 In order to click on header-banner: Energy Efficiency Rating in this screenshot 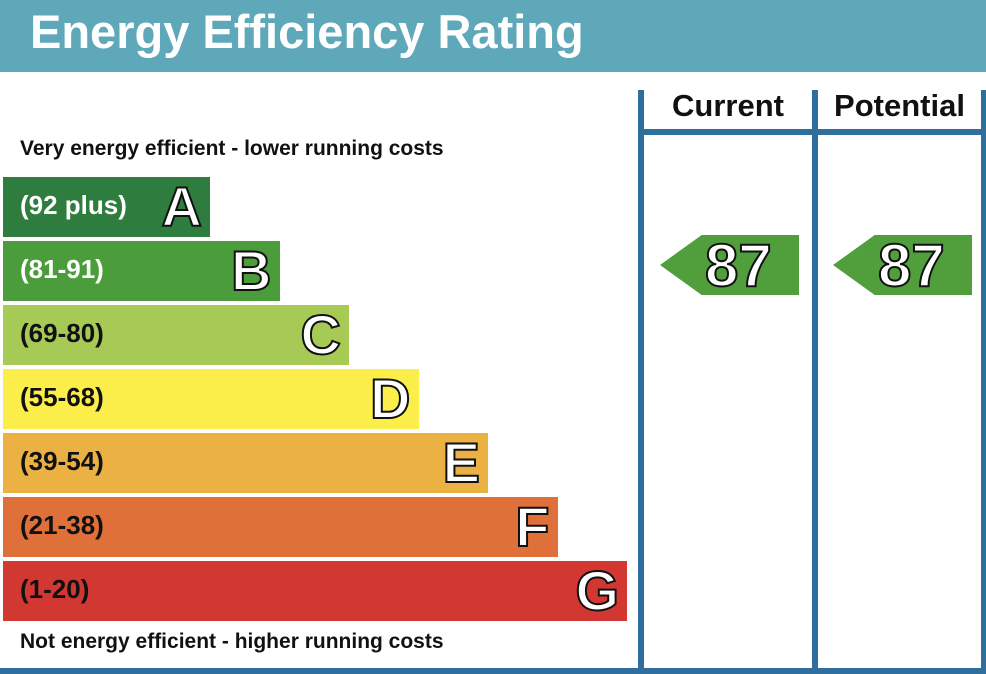, I will do `click(493, 36)`.